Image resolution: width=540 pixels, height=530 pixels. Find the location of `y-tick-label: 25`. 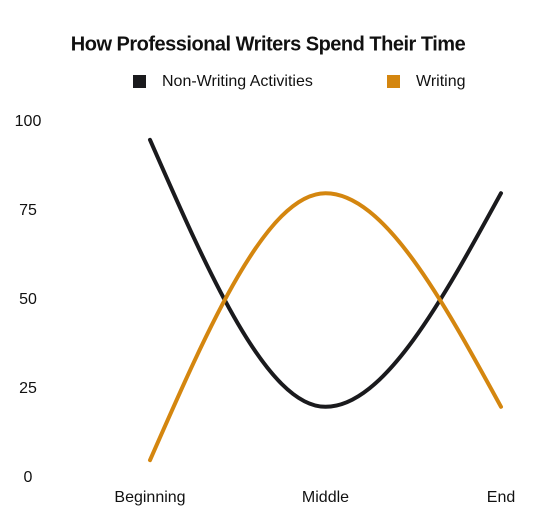

y-tick-label: 25 is located at coordinates (28, 388).